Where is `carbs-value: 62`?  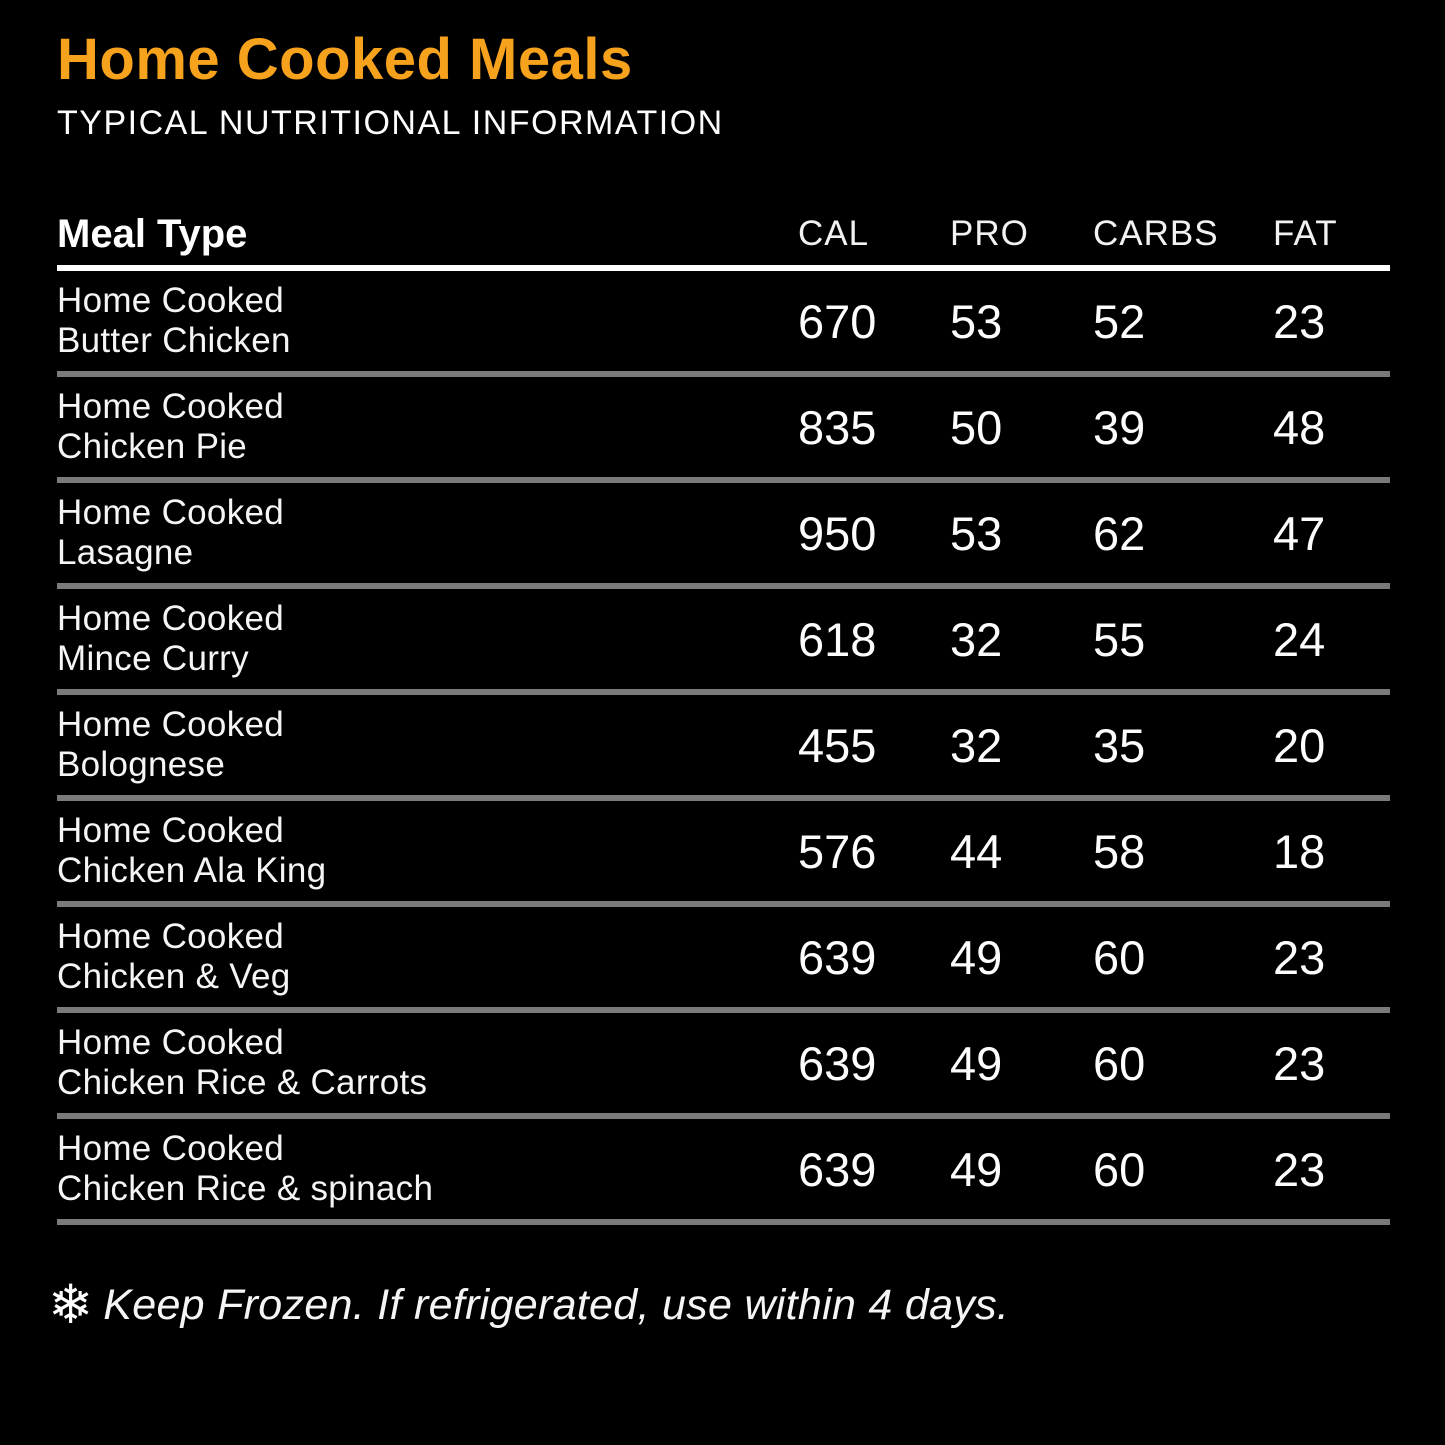
carbs-value: 62 is located at coordinates (1119, 533).